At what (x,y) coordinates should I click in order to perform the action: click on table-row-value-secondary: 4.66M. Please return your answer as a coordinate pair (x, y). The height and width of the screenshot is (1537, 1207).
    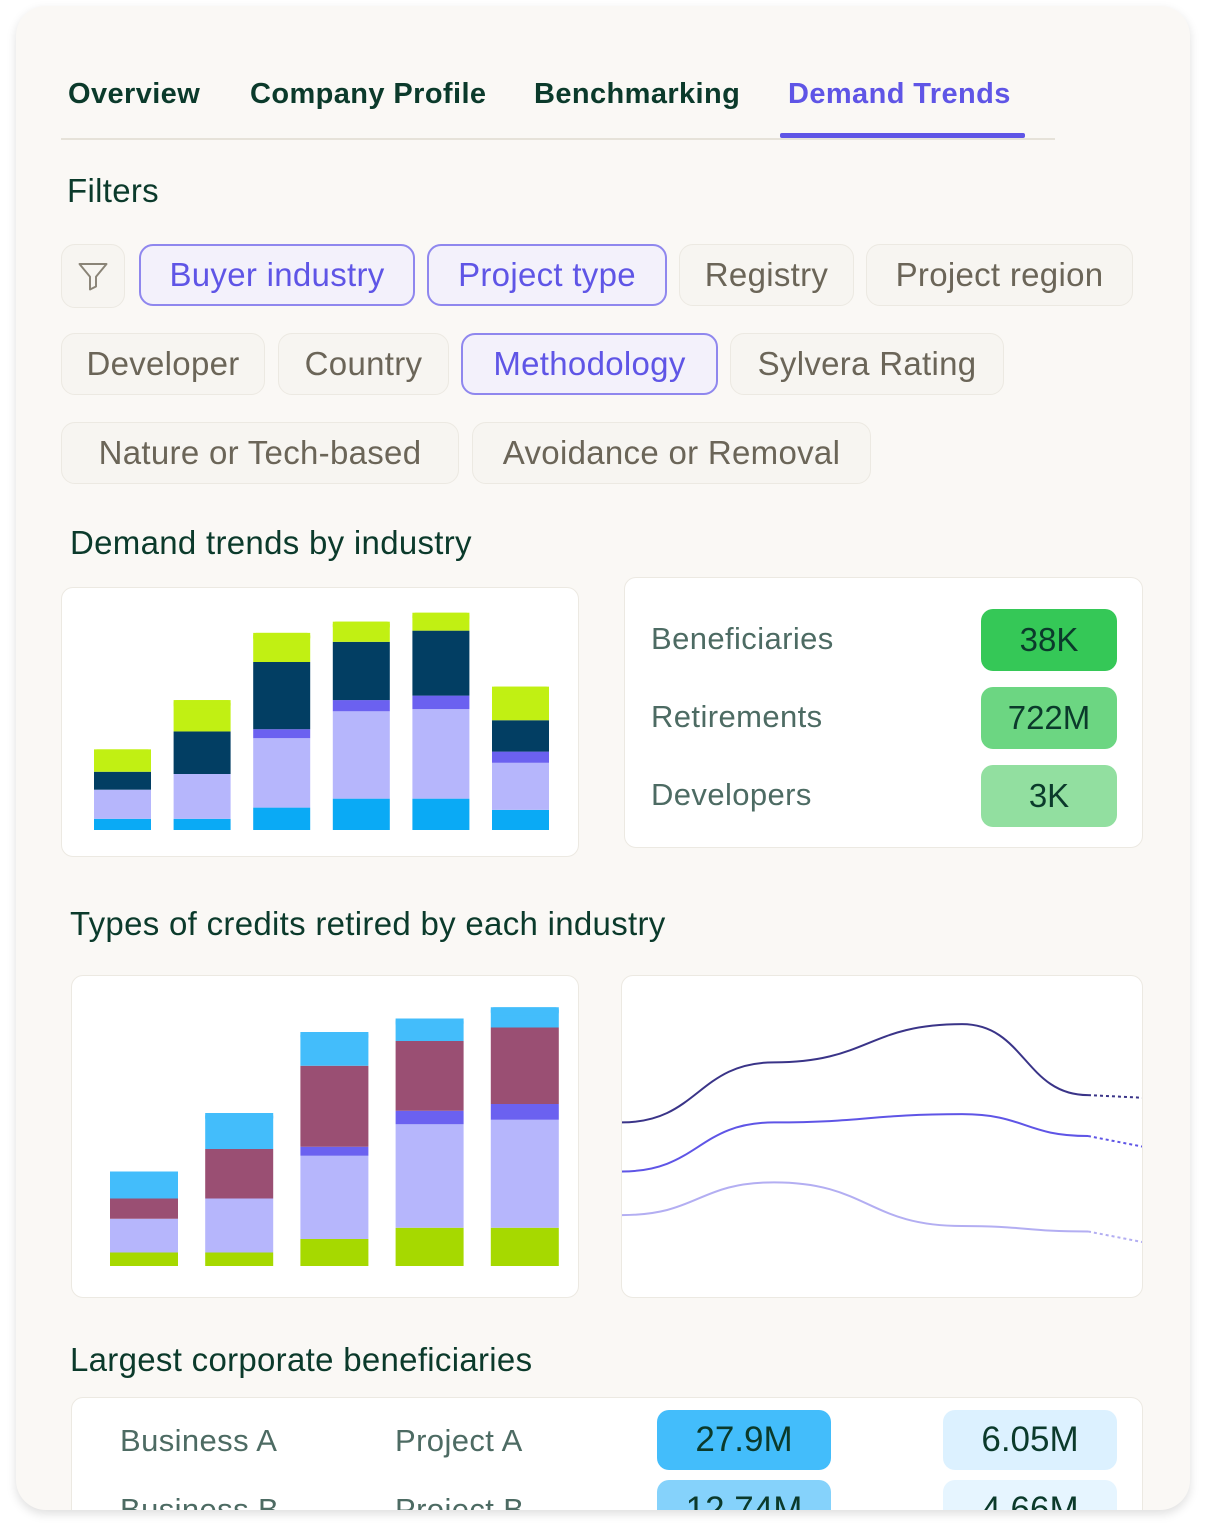
    Looking at the image, I should click on (1030, 1495).